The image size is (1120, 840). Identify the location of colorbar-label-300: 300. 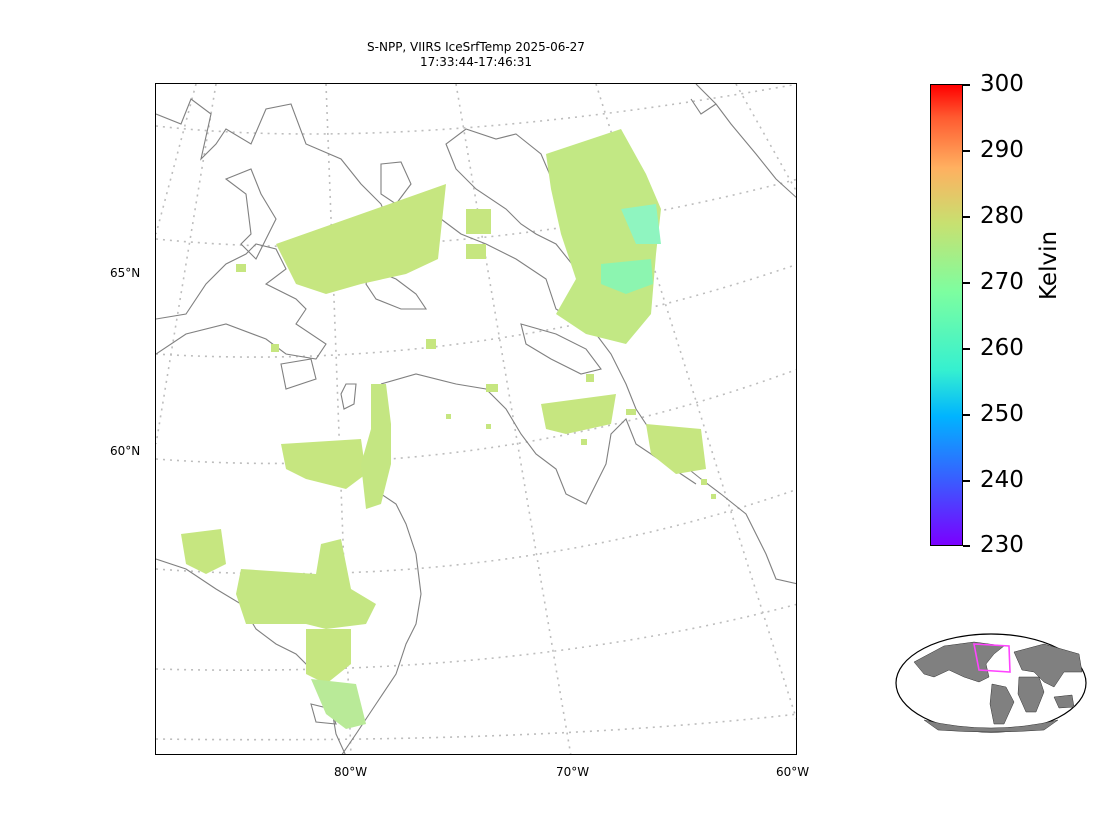
(1002, 84).